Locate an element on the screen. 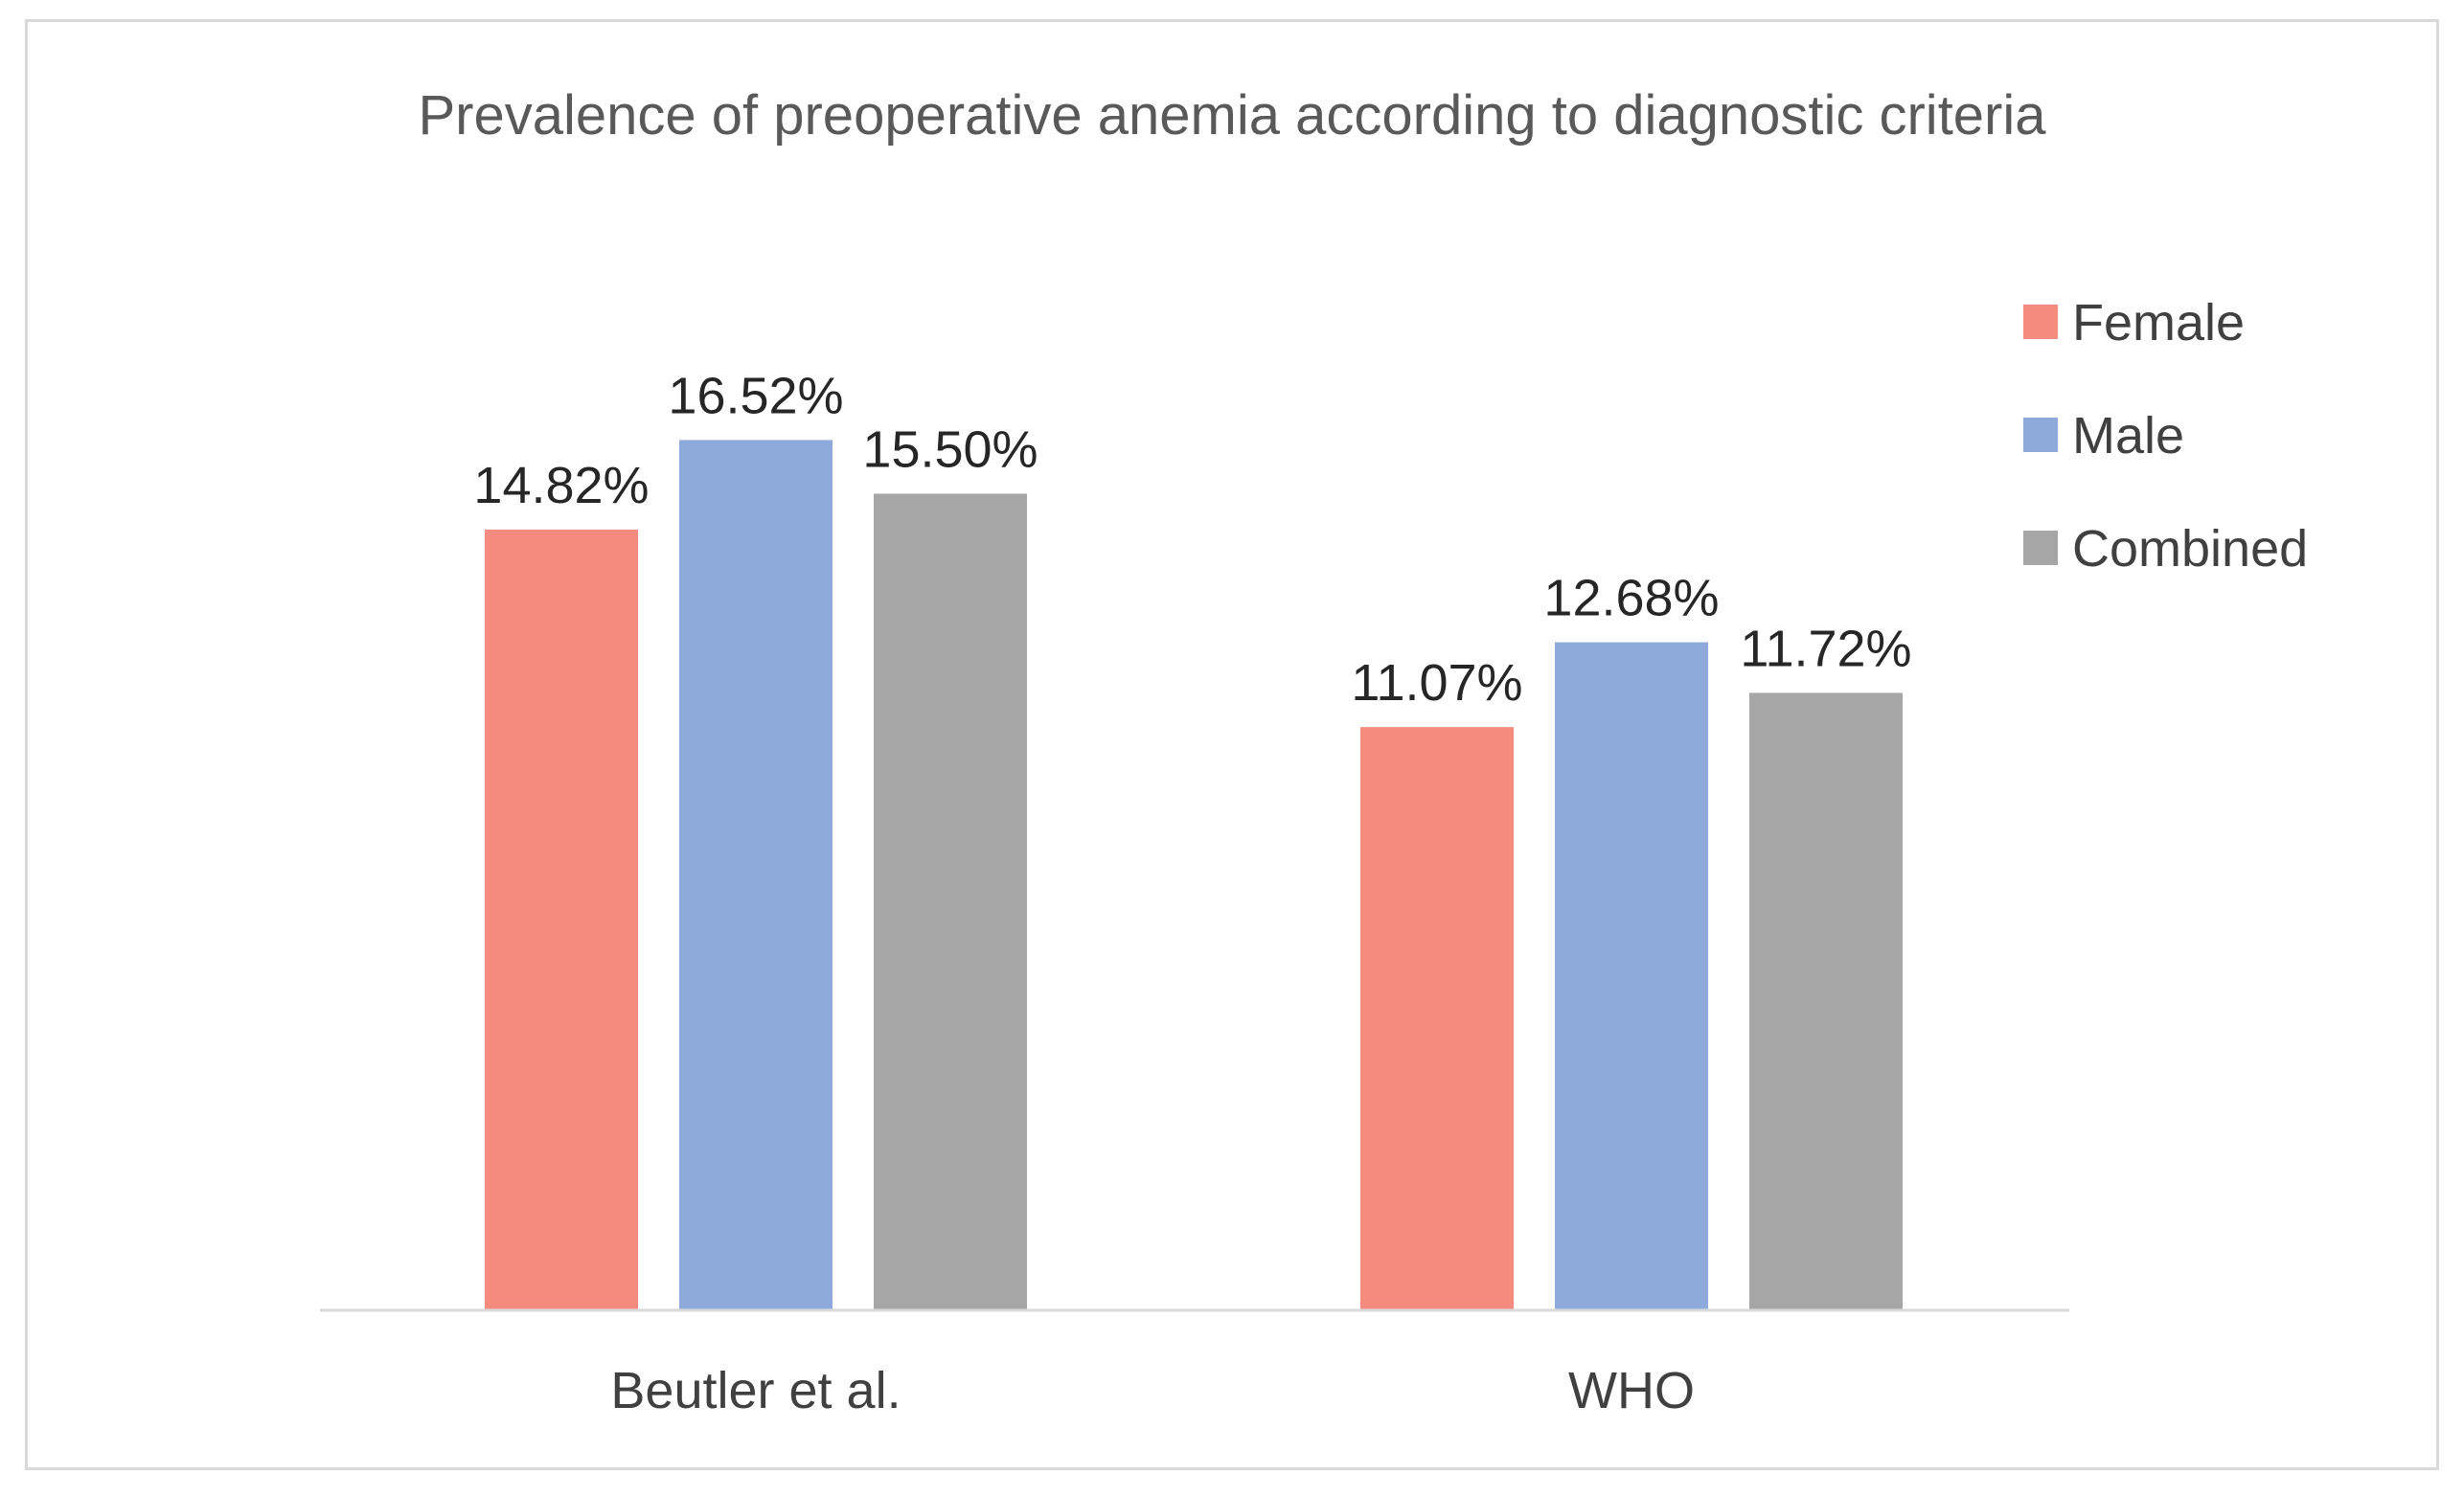 Image resolution: width=2464 pixels, height=1497 pixels. data-label-female-0: 14.82% is located at coordinates (561, 486).